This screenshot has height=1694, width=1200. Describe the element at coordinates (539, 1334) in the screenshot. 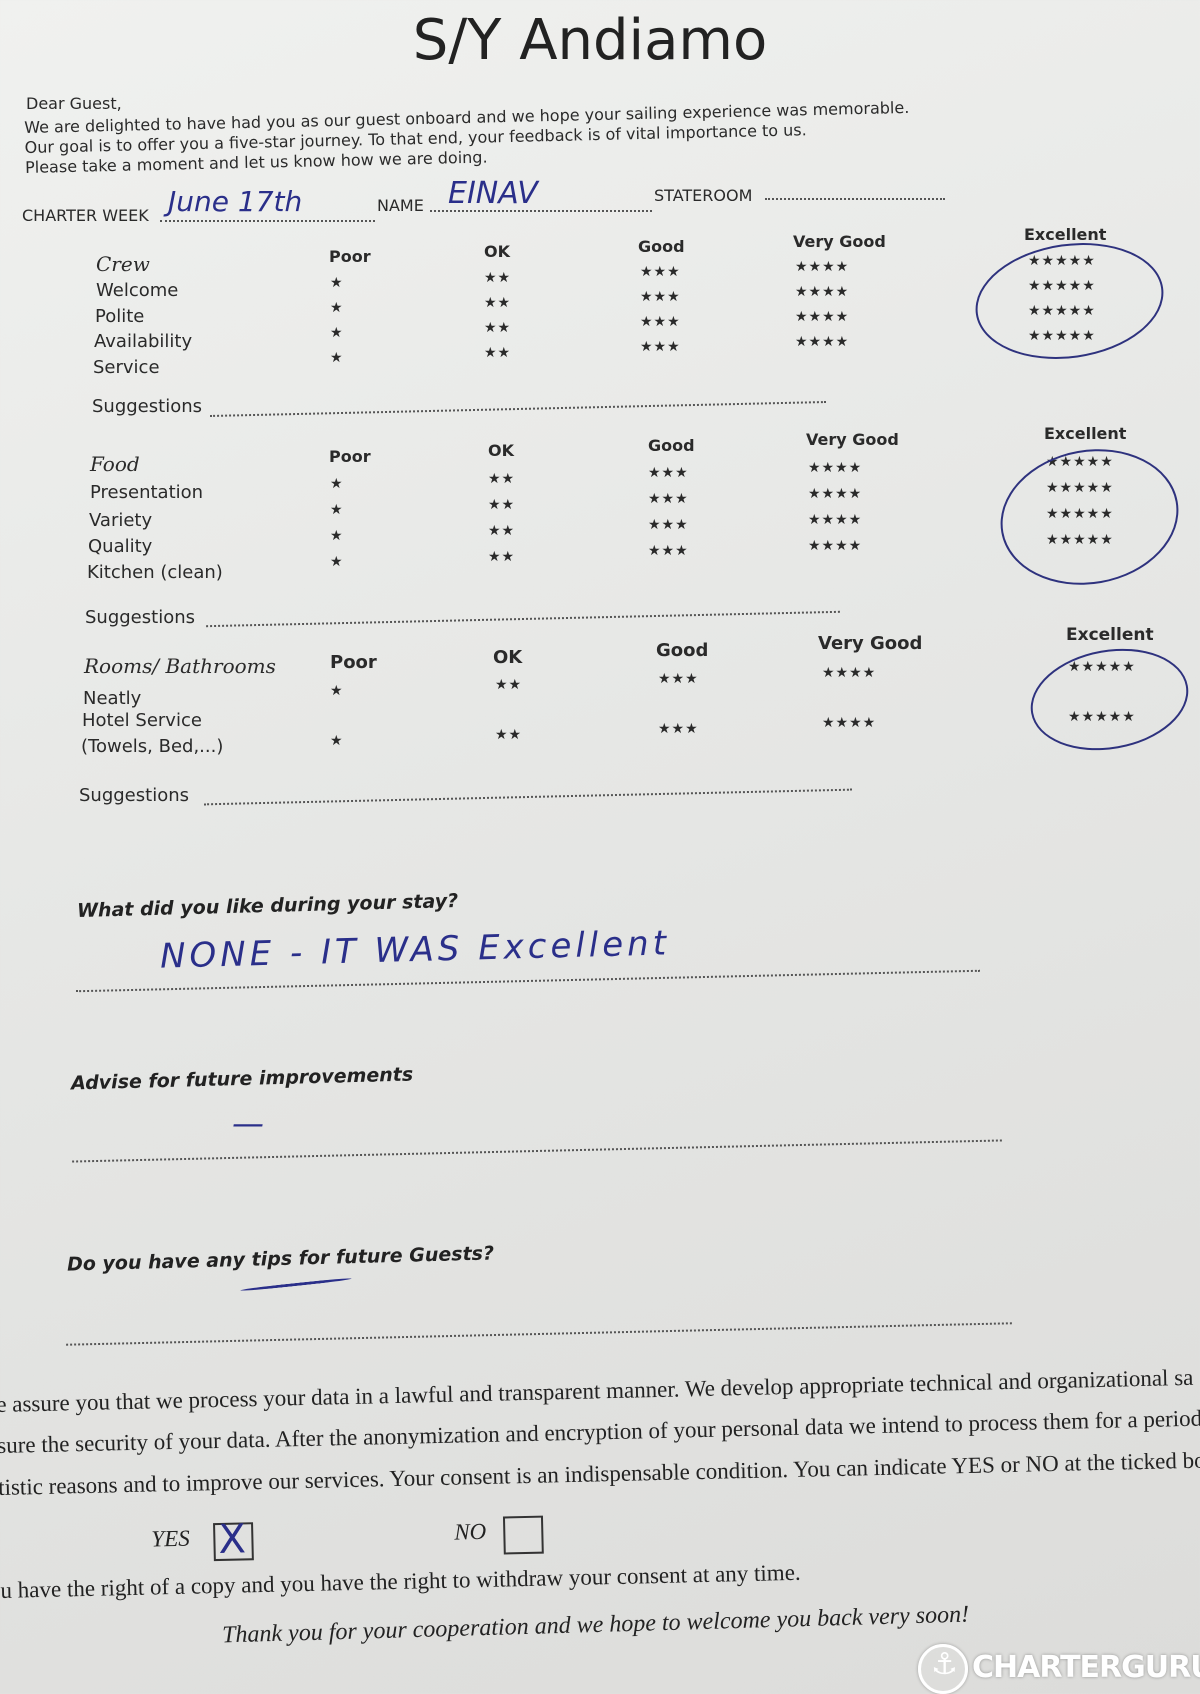

I see `answer-tips-field` at that location.